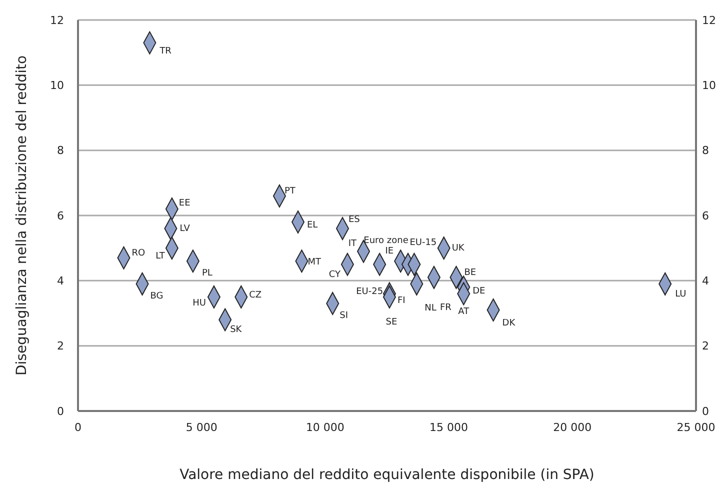  What do you see at coordinates (199, 303) in the screenshot?
I see `annotation: HU` at bounding box center [199, 303].